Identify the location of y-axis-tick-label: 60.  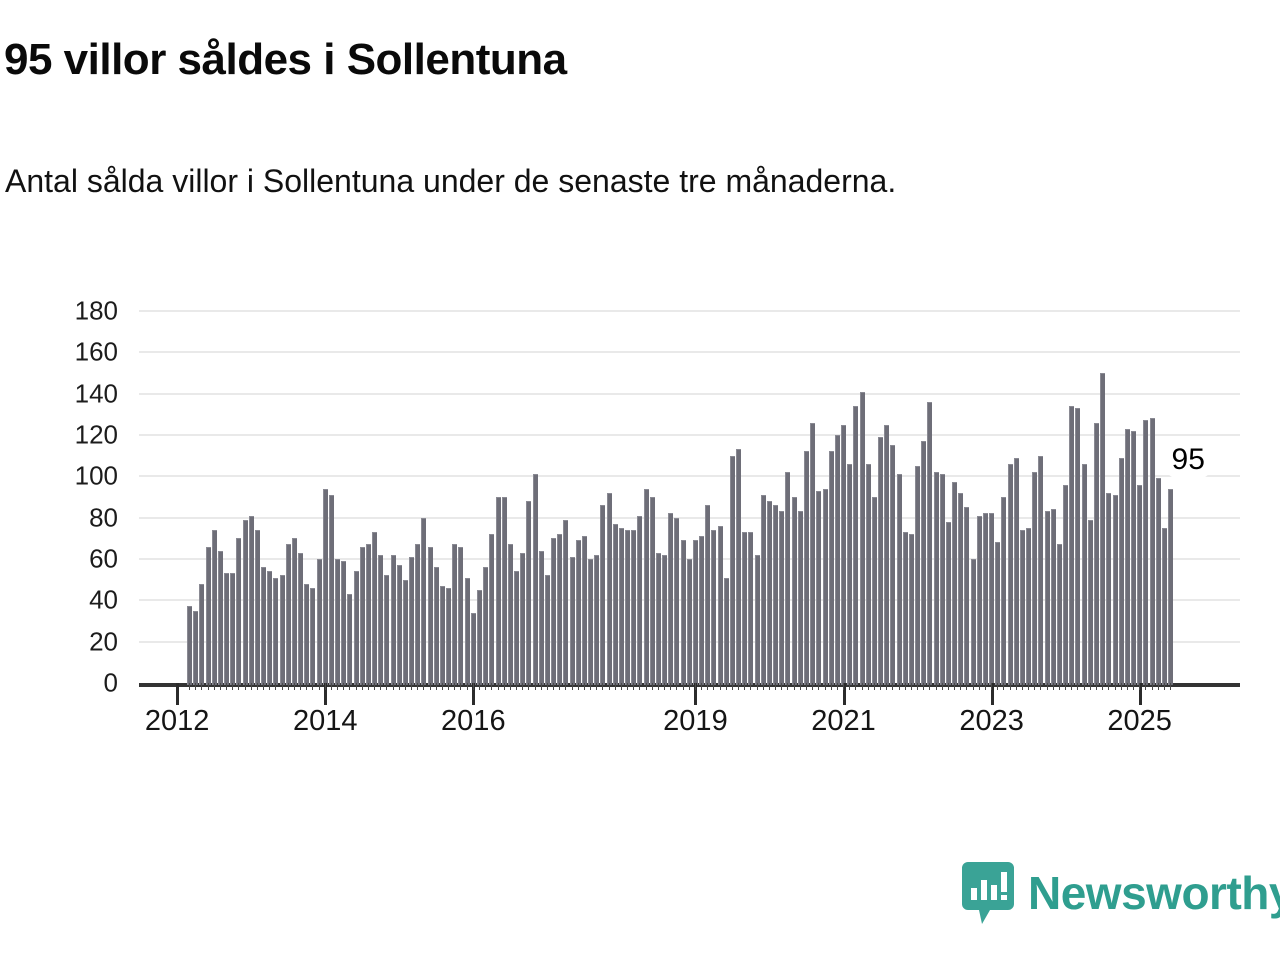
(103, 558).